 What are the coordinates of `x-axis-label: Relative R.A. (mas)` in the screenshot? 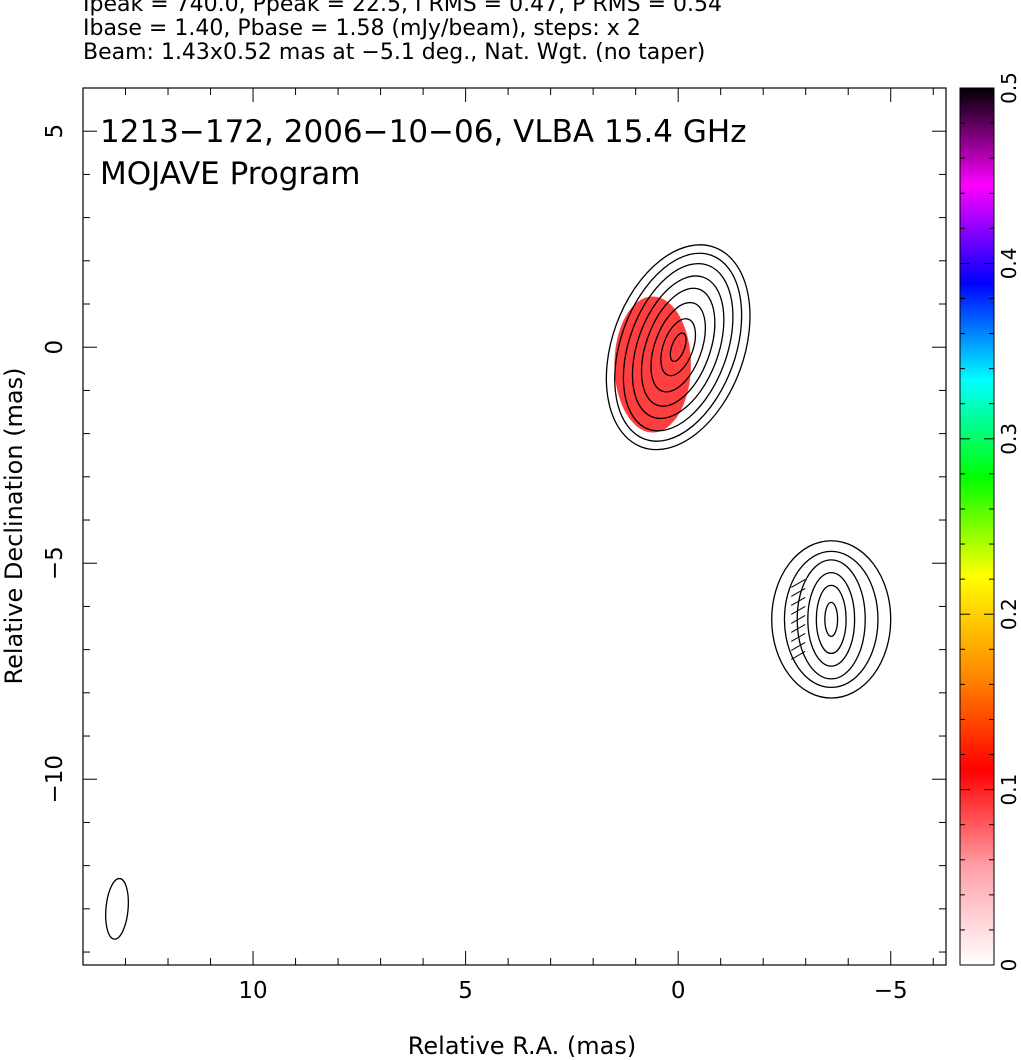 It's located at (522, 1046).